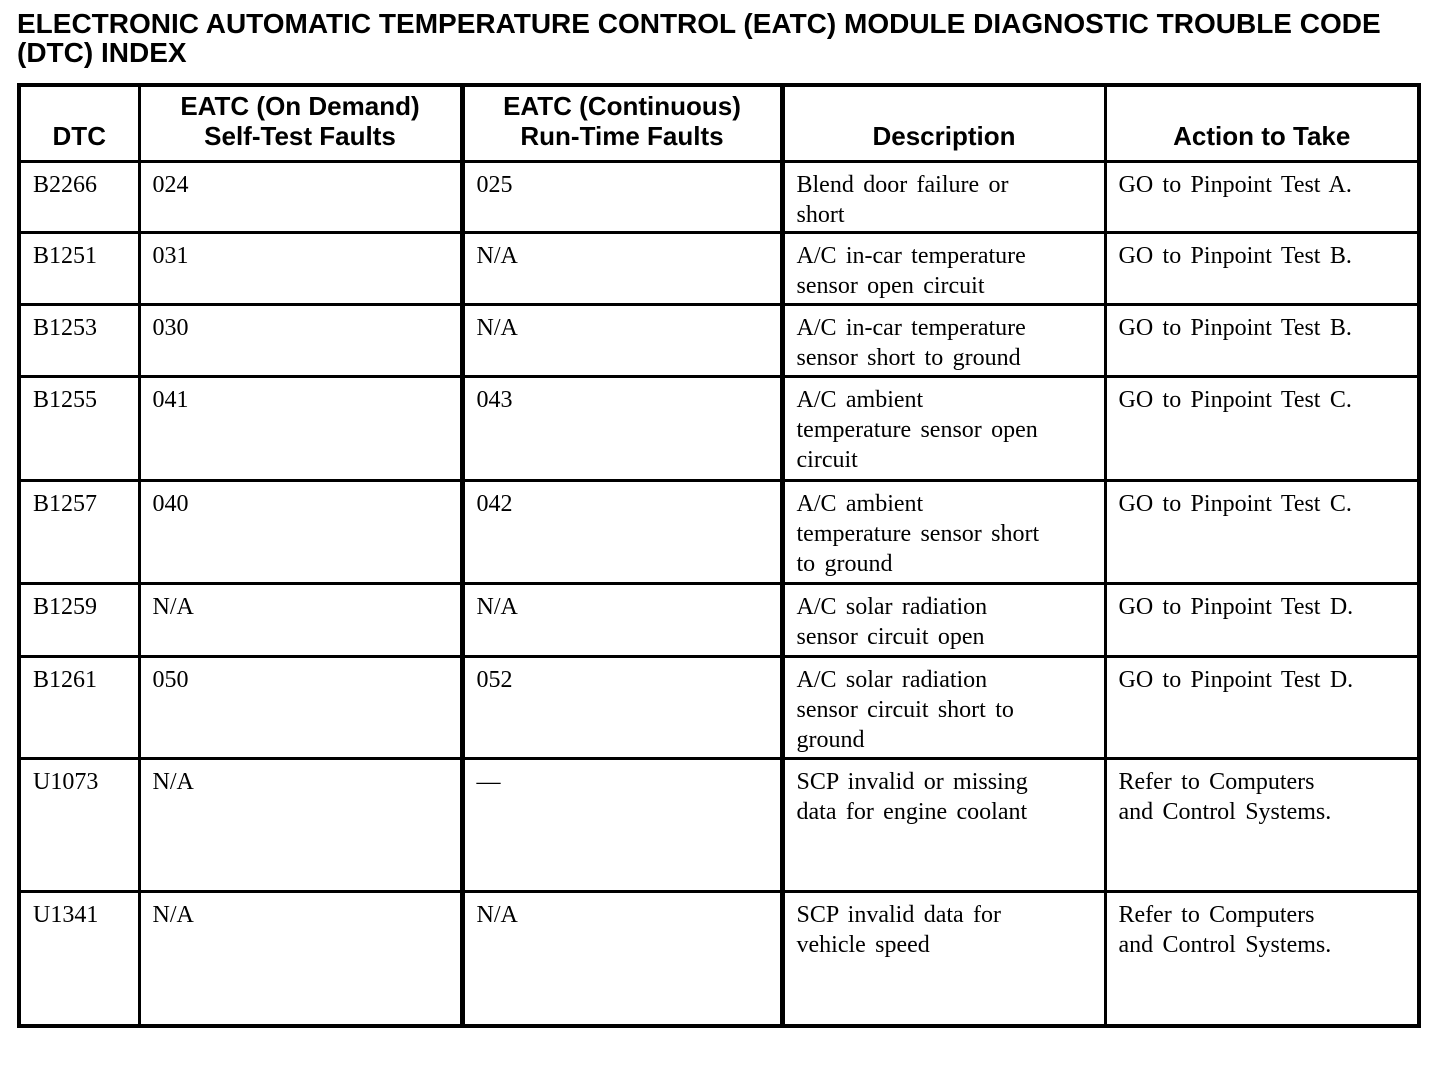 This screenshot has width=1456, height=1066. Describe the element at coordinates (300, 340) in the screenshot. I see `cell-on-demand: 030` at that location.